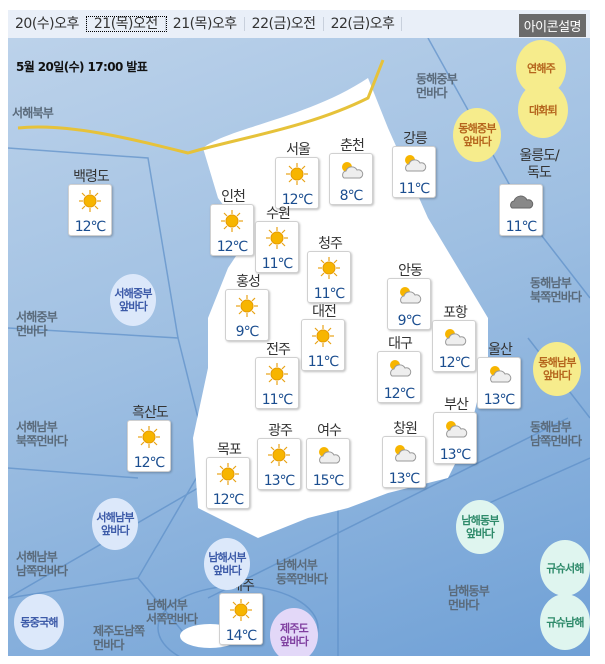 Image resolution: width=605 pixels, height=664 pixels. I want to click on city-forecast: 창원 13℃, so click(405, 453).